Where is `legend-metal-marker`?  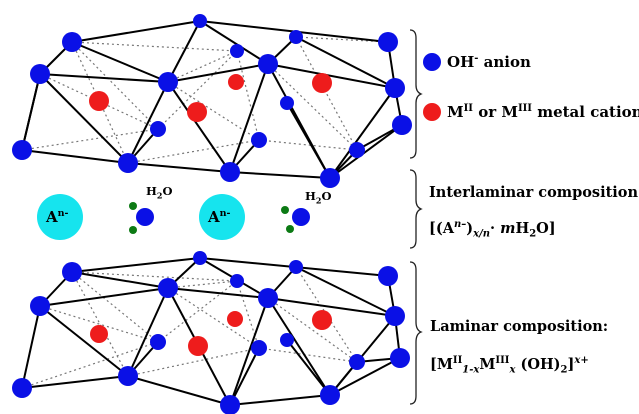
legend-metal-marker is located at coordinates (432, 112).